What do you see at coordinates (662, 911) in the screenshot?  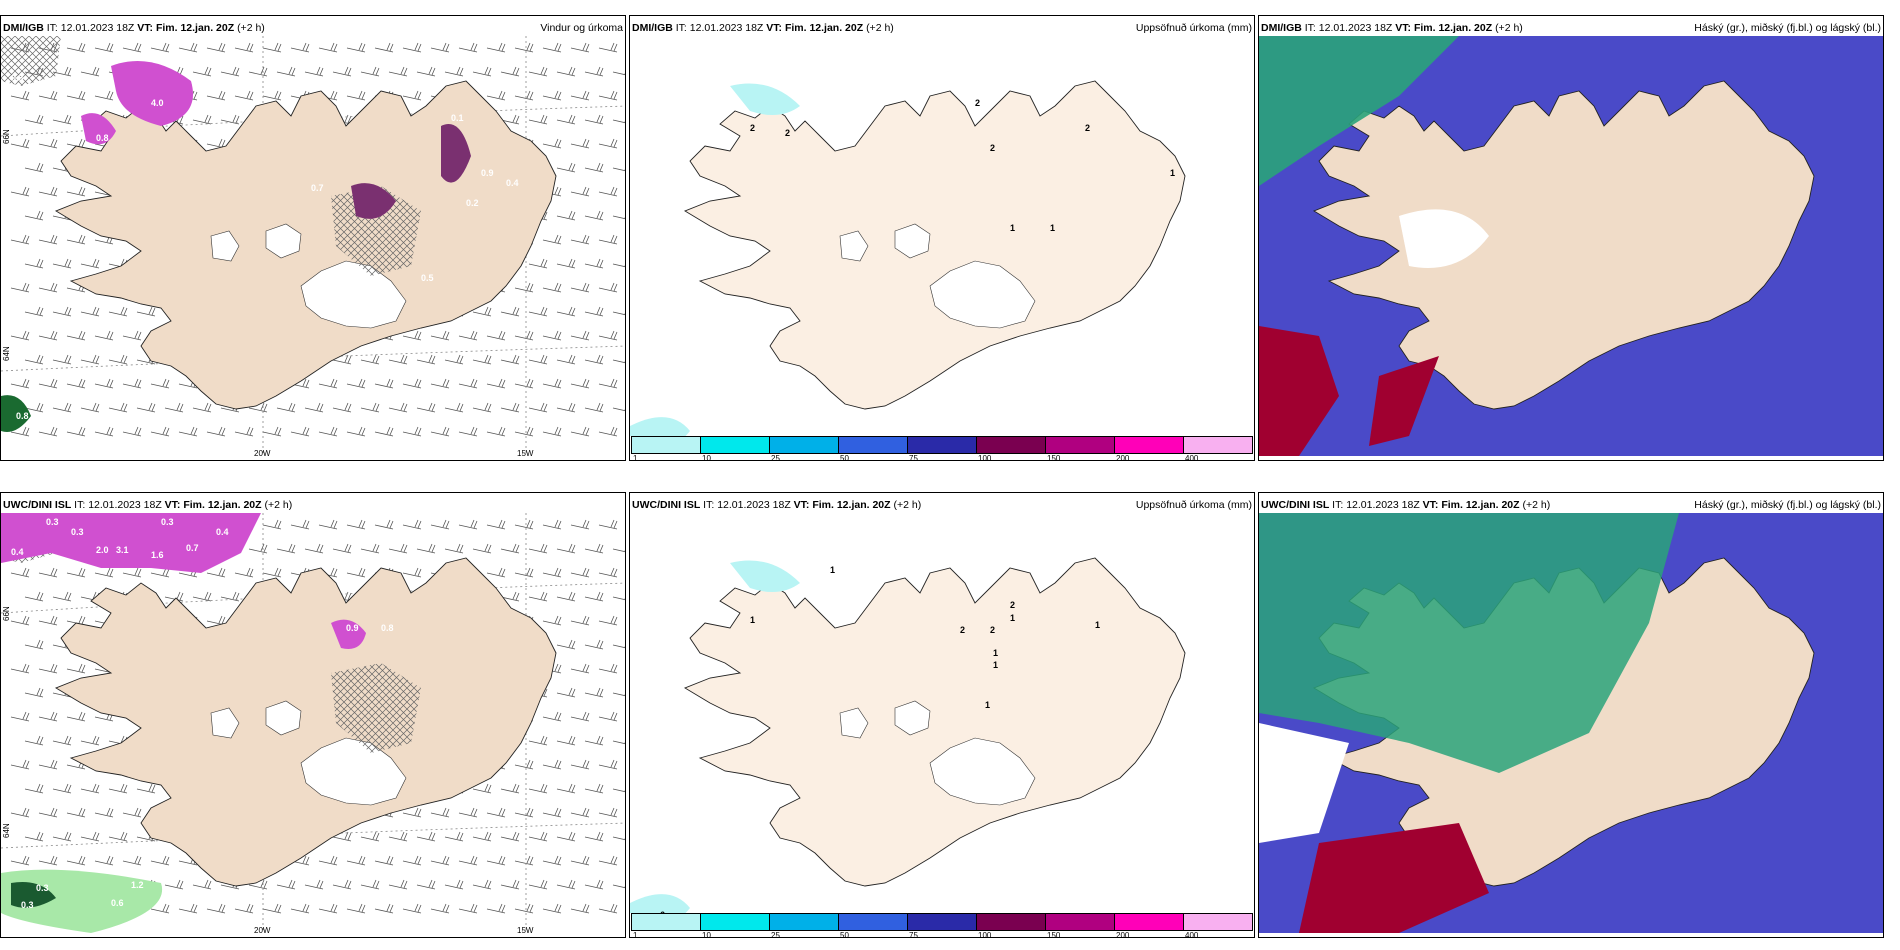 I see `accum-label: 6` at bounding box center [662, 911].